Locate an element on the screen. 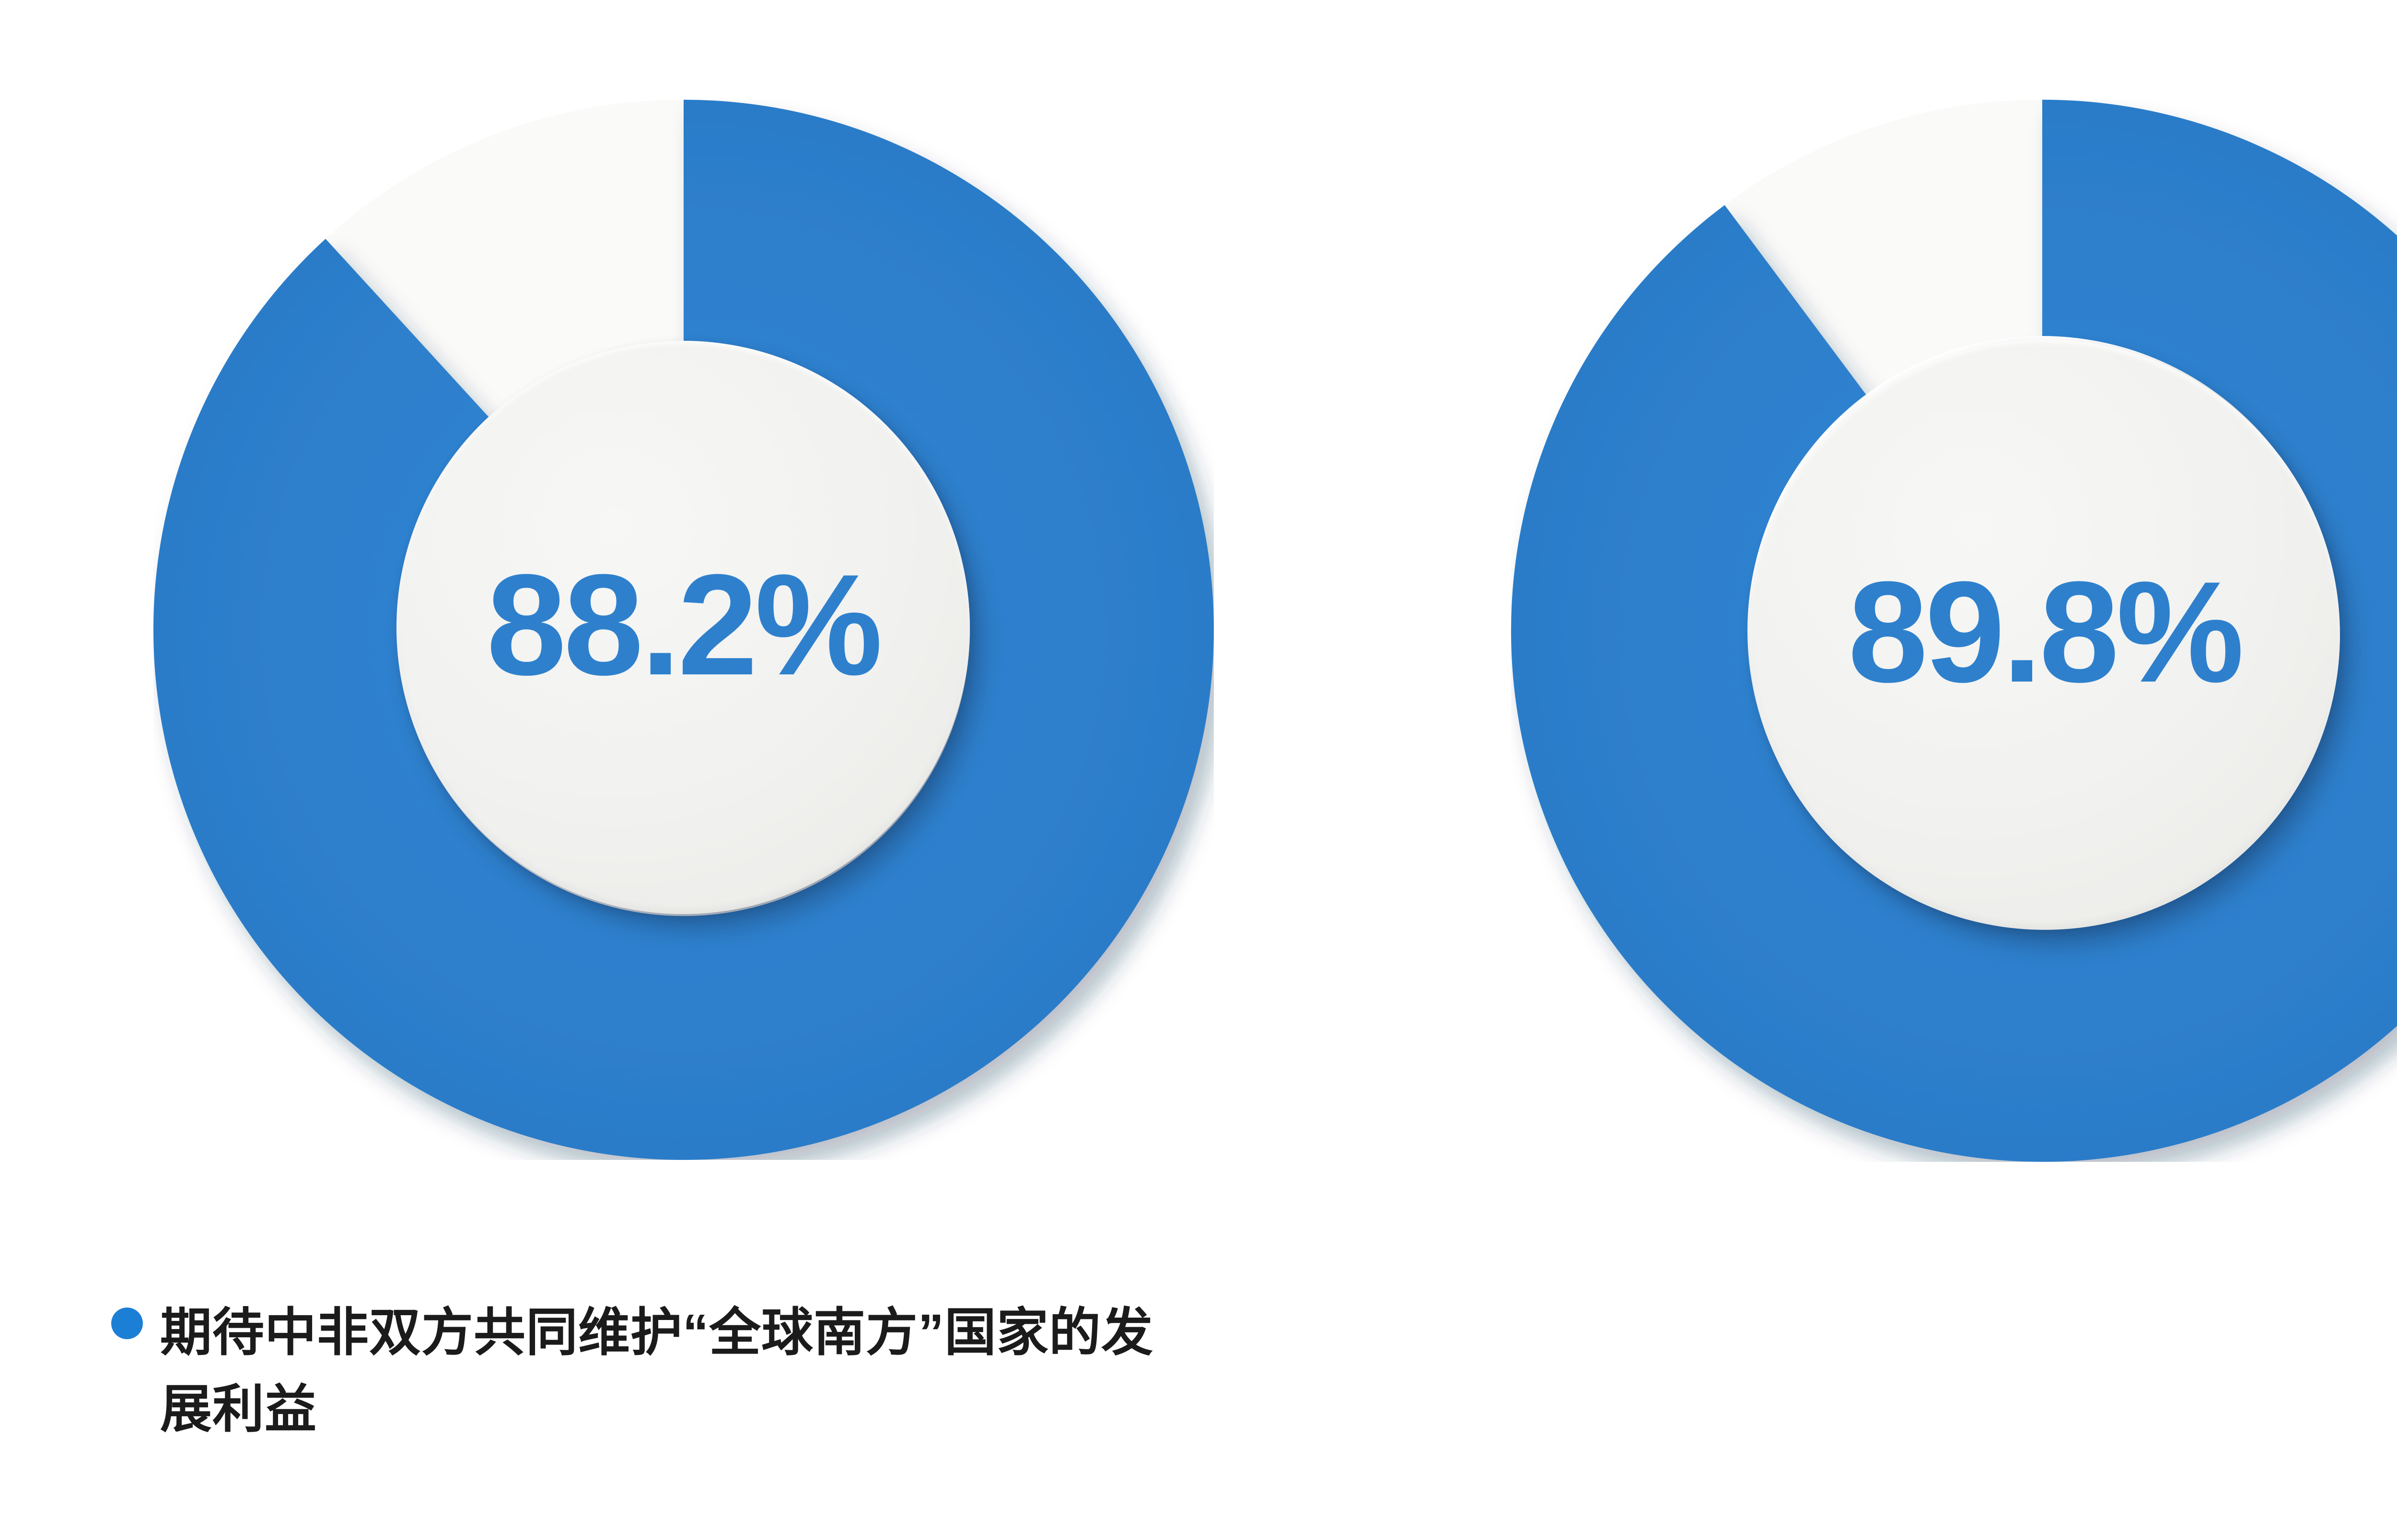  donut-center-value-left: 88.2% is located at coordinates (684, 624).